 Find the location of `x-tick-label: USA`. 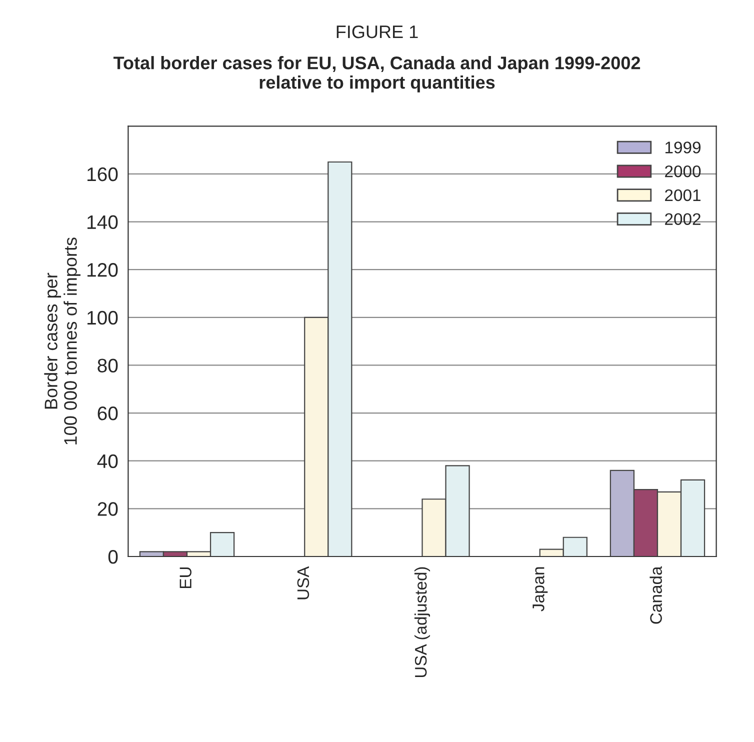

x-tick-label: USA is located at coordinates (303, 583).